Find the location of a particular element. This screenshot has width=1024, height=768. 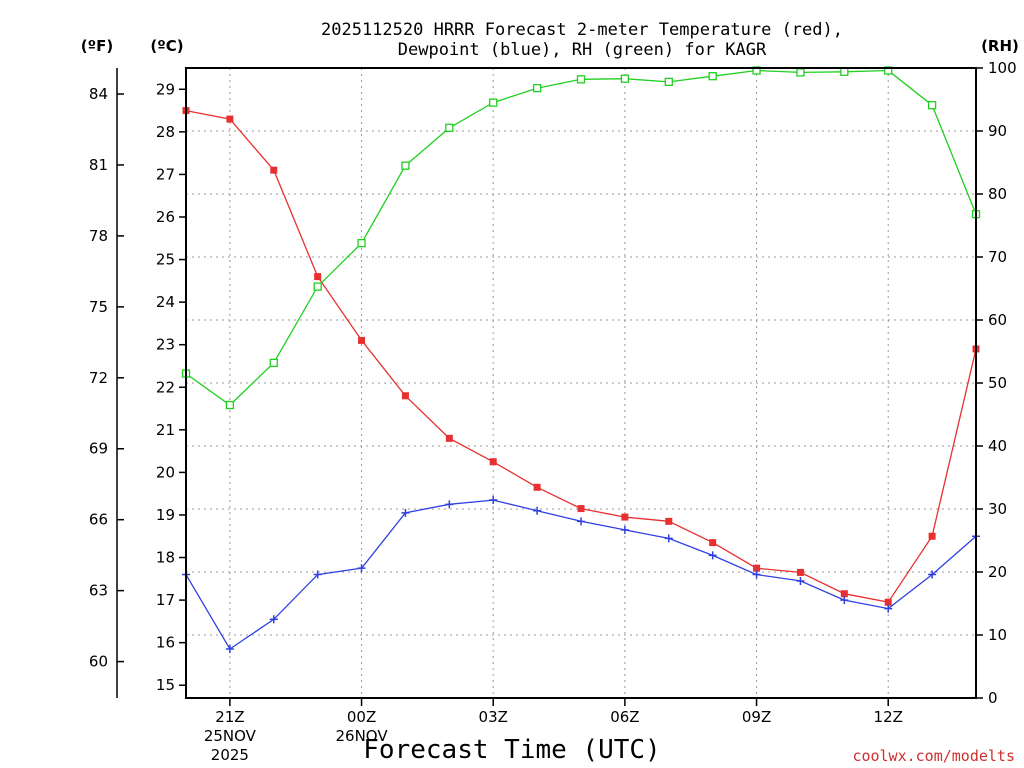

celsius-tick-label: 25 is located at coordinates (165, 260).